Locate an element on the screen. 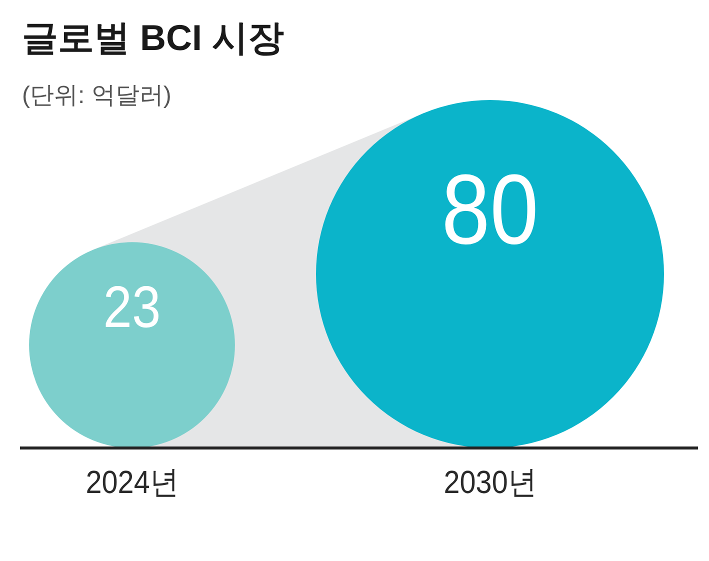  data-label: 23 is located at coordinates (132, 307).